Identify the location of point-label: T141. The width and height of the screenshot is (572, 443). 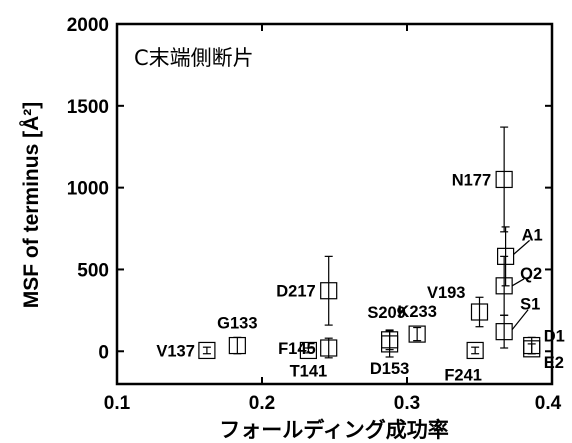
(309, 371).